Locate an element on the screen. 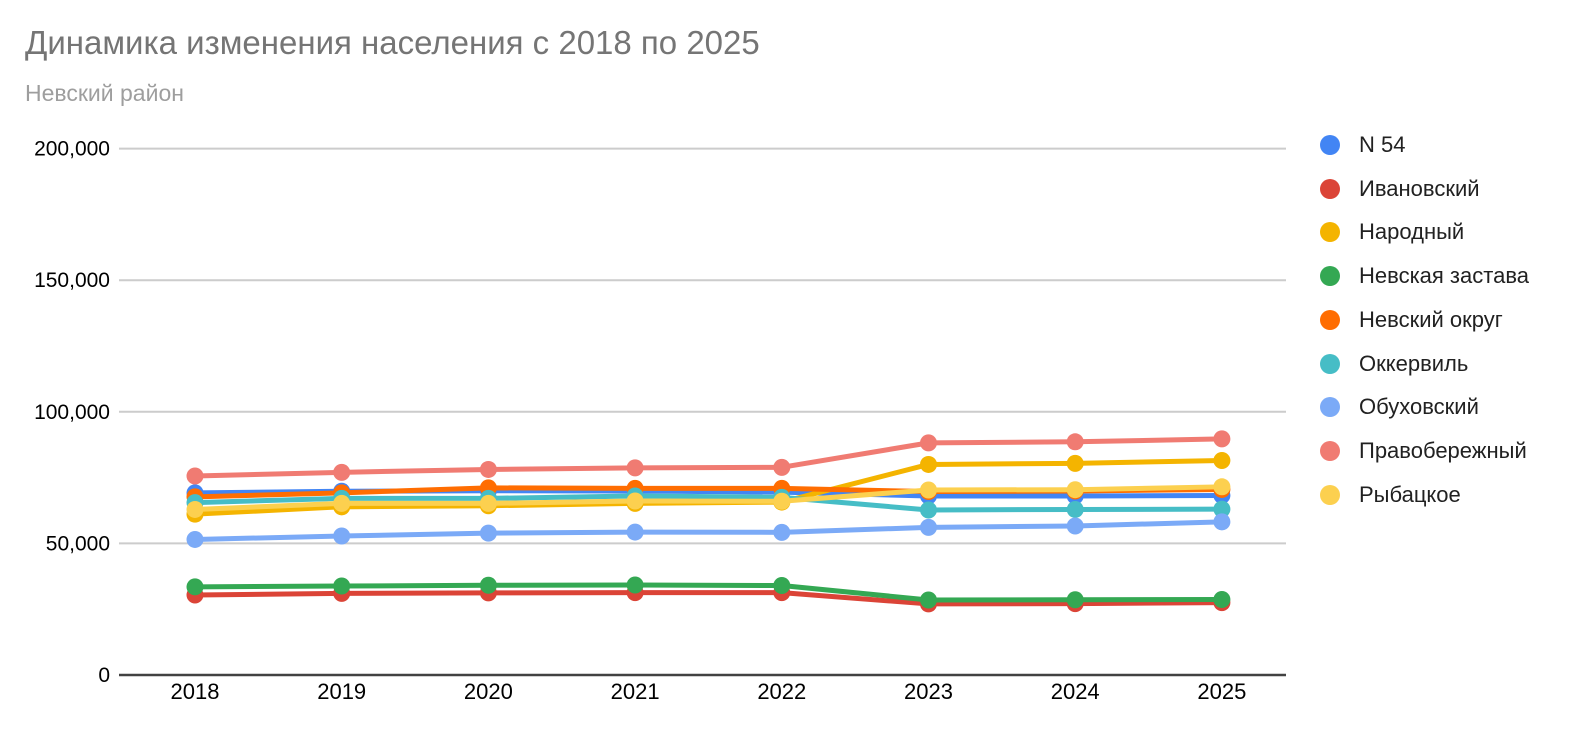  legend-item: Невский округ is located at coordinates (1424, 320).